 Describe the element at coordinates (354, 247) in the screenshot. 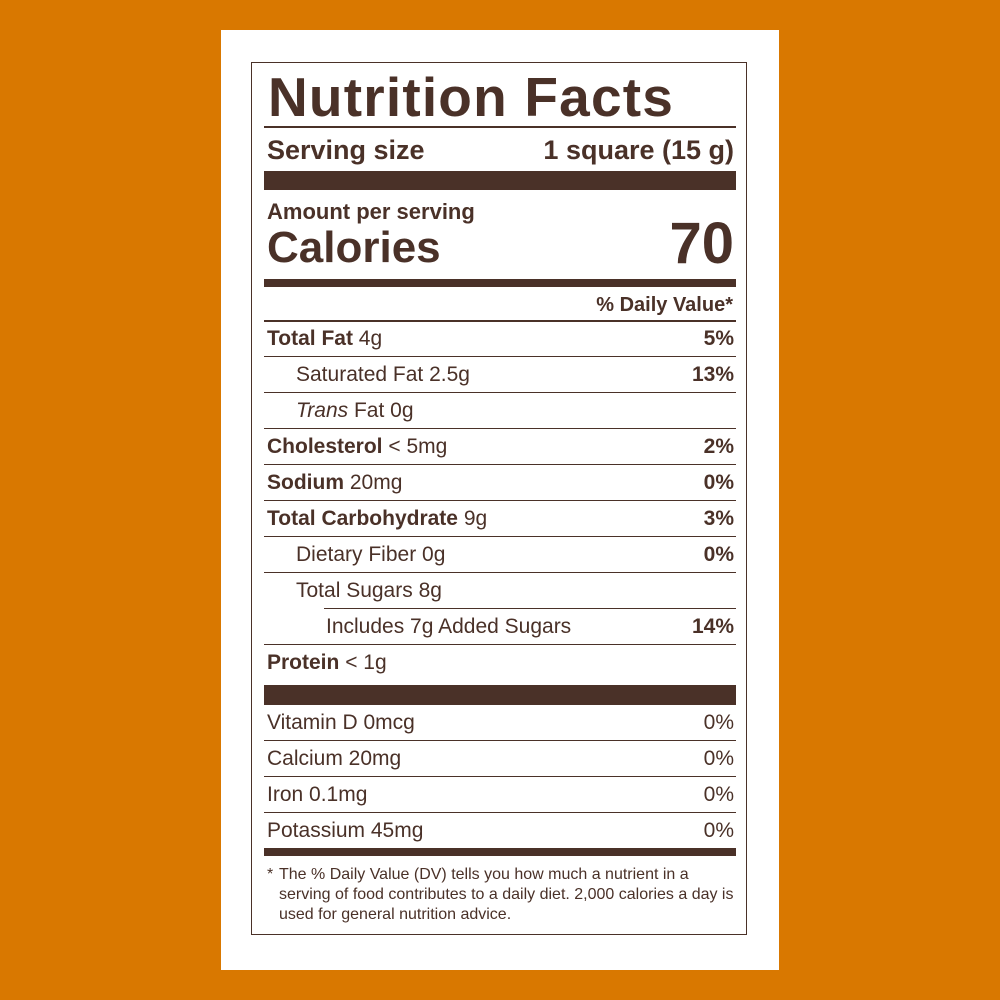

I see `calories-label: Calories` at that location.